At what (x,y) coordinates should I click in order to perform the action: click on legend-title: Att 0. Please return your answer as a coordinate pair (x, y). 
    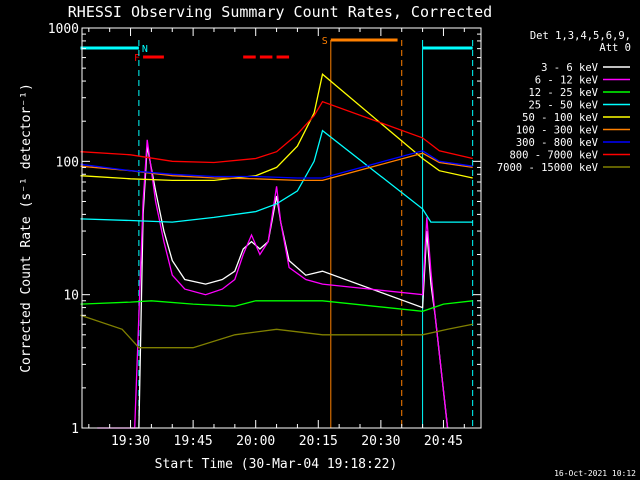
    Looking at the image, I should click on (615, 48).